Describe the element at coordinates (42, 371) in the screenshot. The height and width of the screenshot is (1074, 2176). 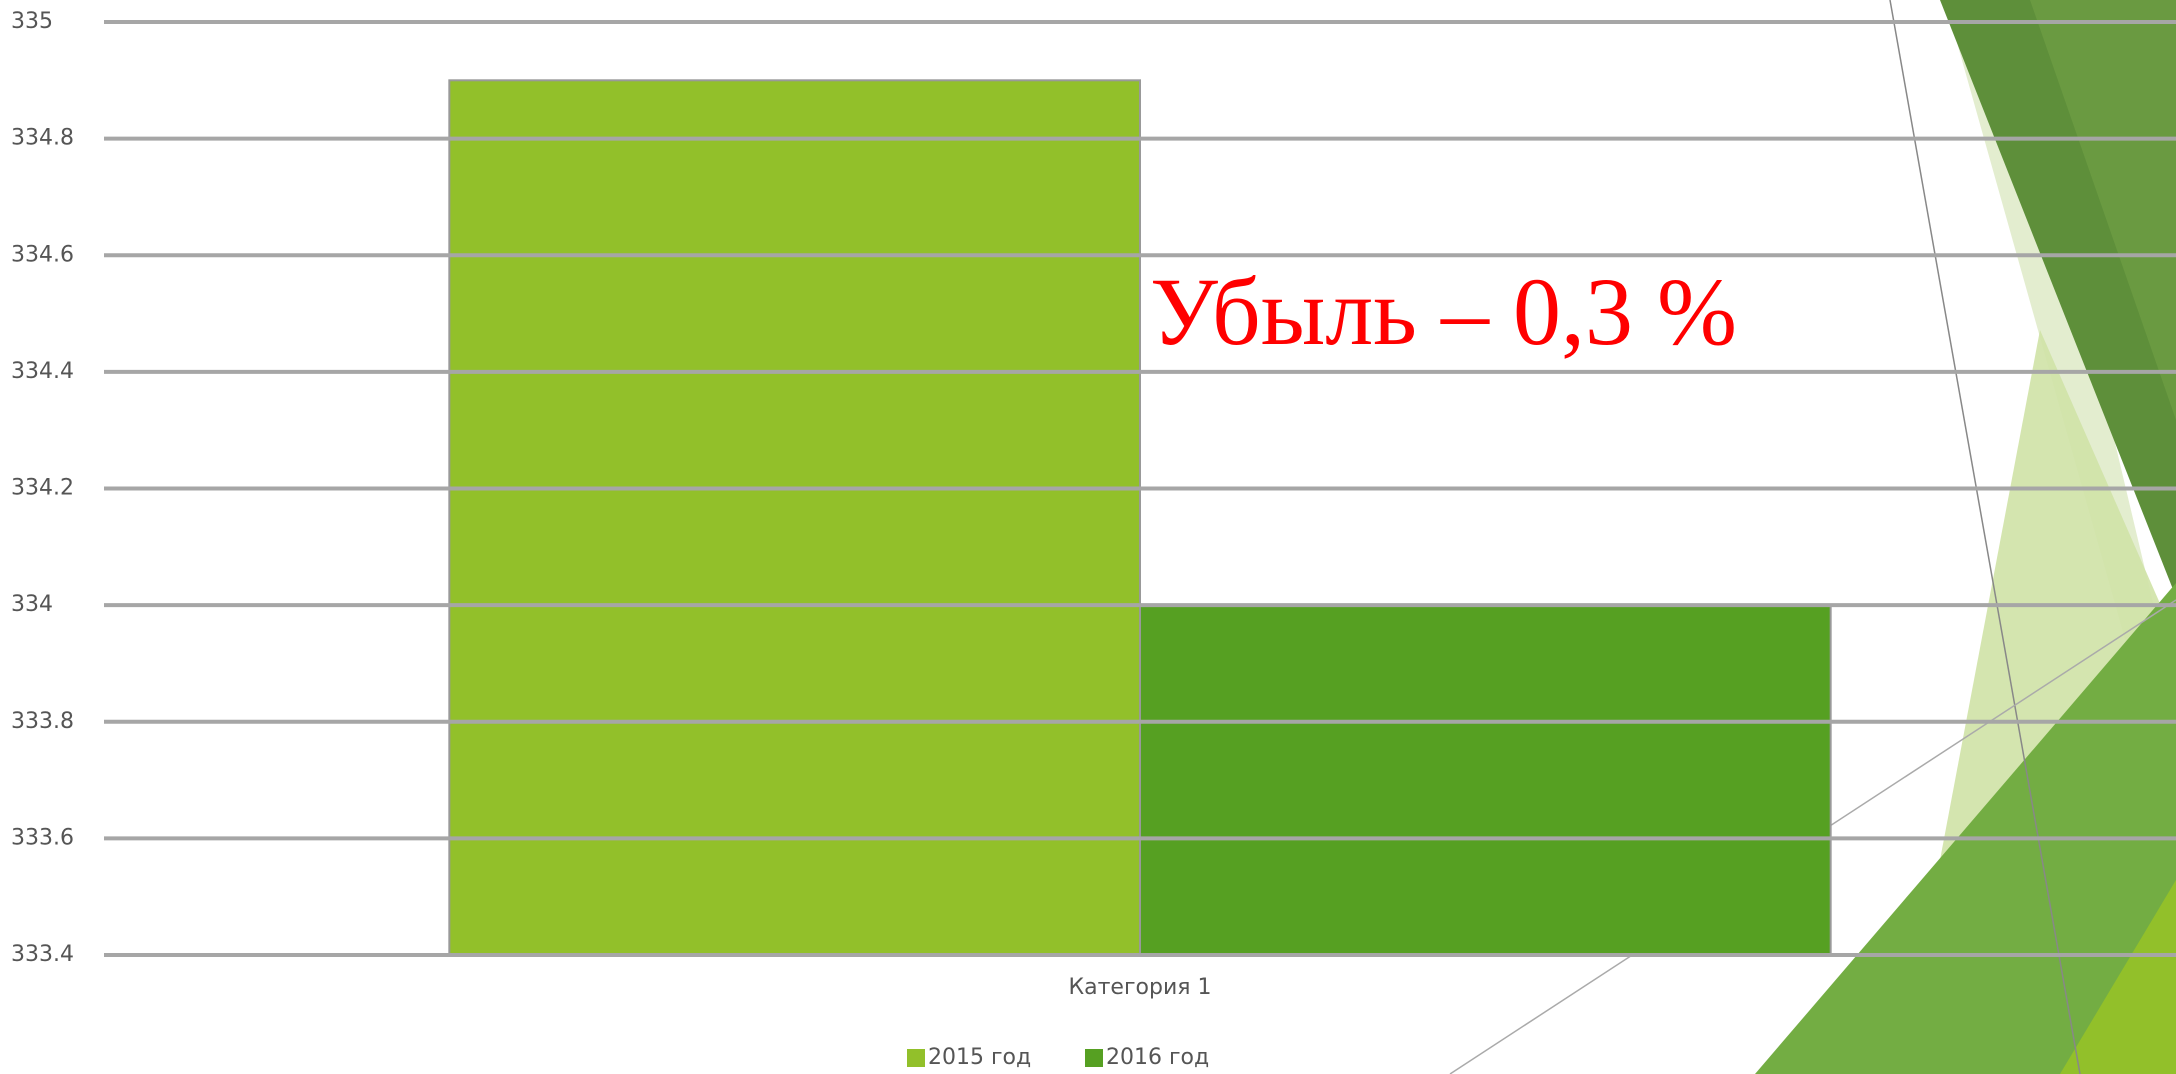
I see `y-tick-label: 334.4` at that location.